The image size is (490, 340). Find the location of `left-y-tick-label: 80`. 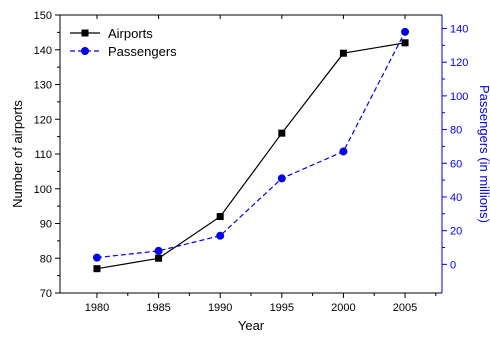

left-y-tick-label: 80 is located at coordinates (46, 259).